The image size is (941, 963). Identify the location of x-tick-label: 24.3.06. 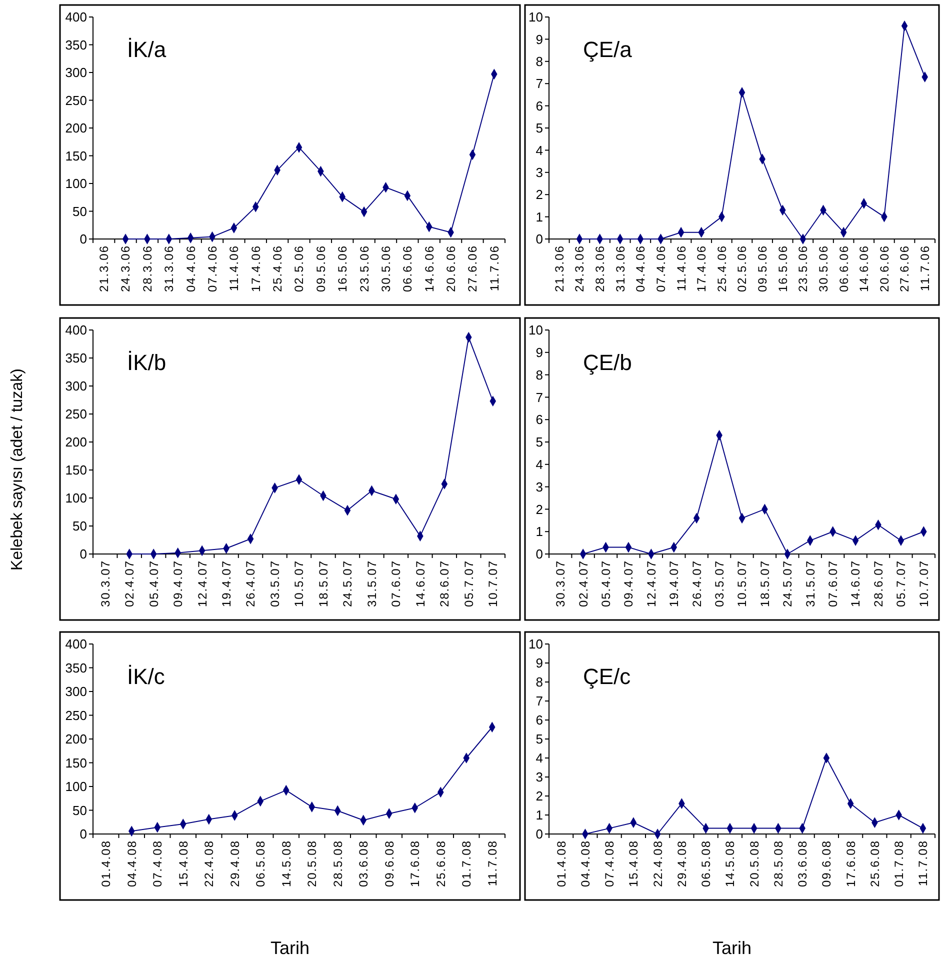
(579, 268).